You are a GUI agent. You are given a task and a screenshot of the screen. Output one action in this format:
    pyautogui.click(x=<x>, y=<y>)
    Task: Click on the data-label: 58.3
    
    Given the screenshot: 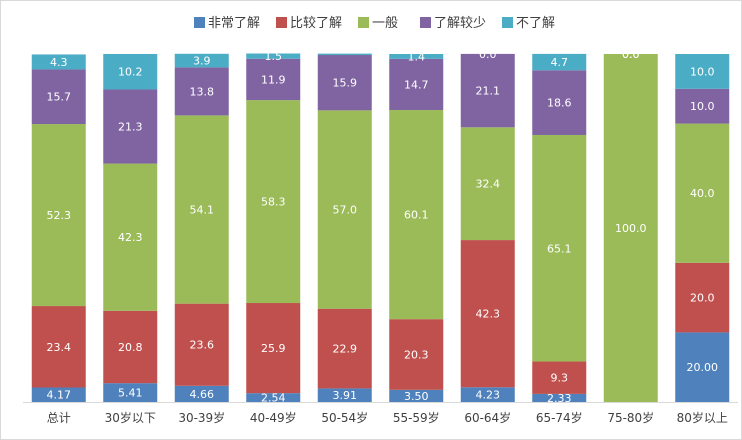 What is the action you would take?
    pyautogui.click(x=273, y=202)
    